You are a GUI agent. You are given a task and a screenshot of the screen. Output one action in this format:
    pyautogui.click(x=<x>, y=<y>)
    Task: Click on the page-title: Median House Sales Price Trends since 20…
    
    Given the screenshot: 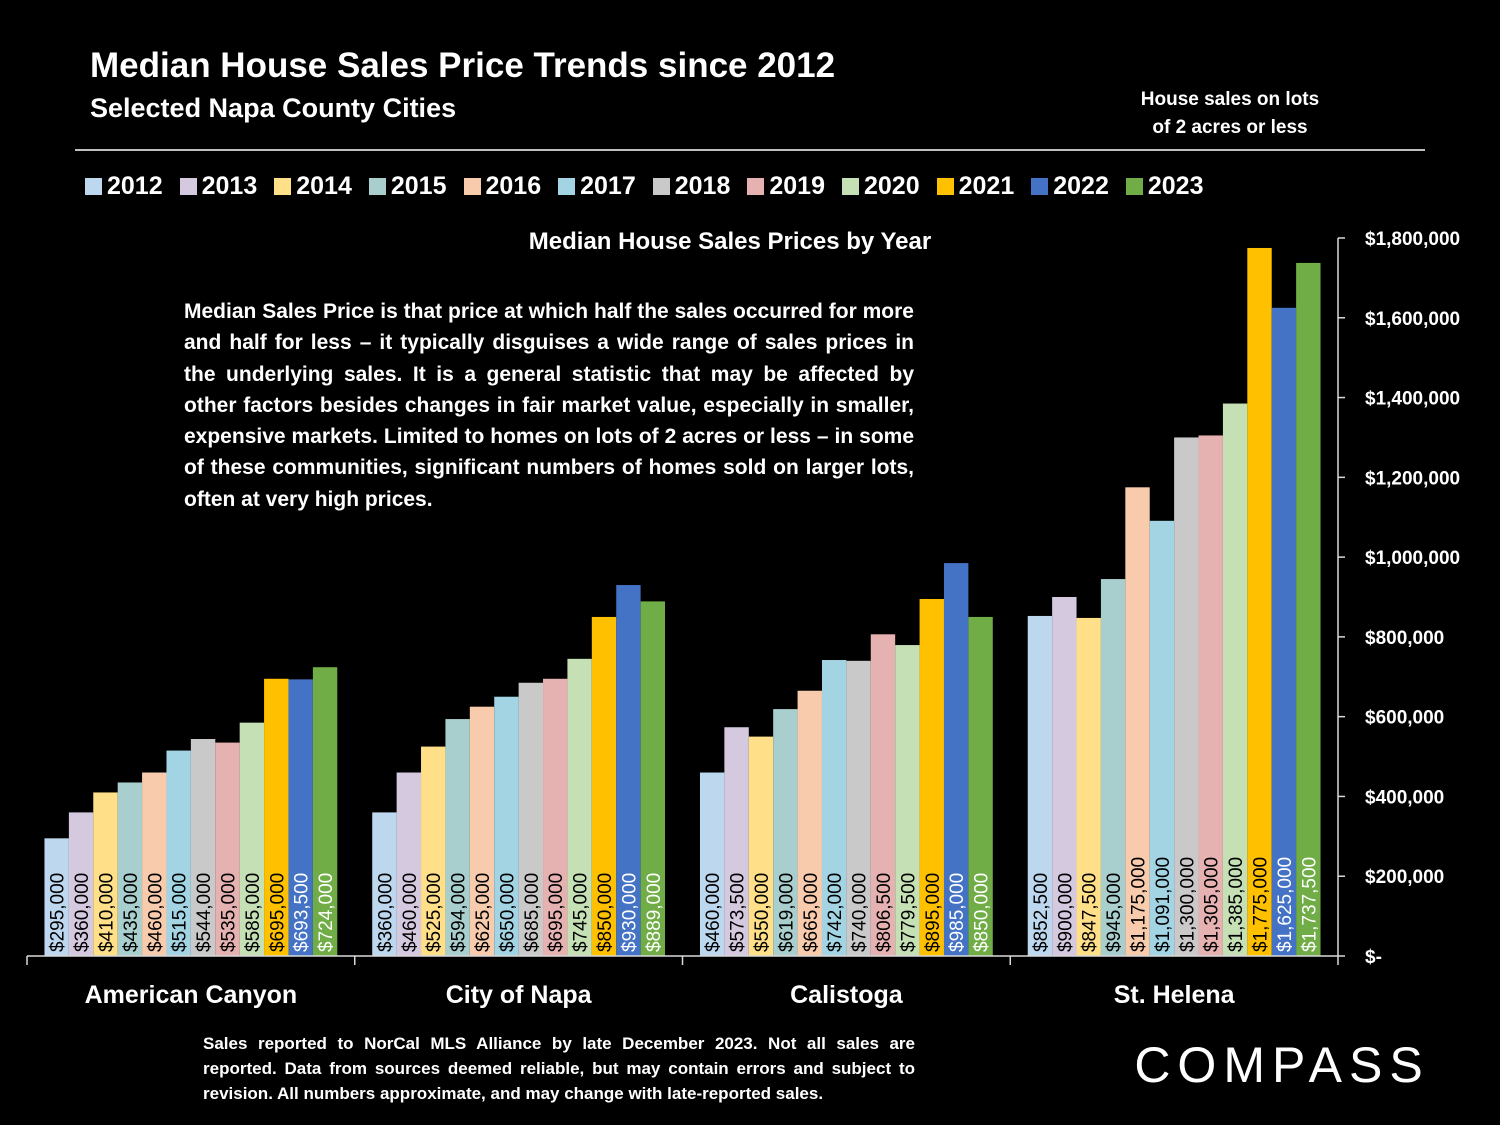 What is the action you would take?
    pyautogui.click(x=463, y=65)
    